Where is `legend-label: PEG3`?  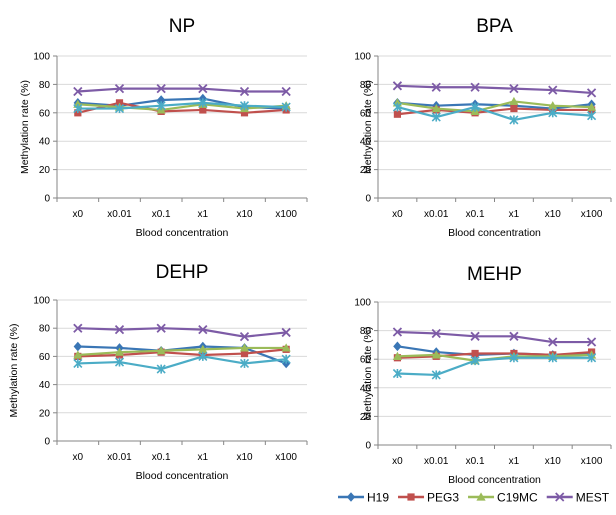 legend-label: PEG3 is located at coordinates (443, 498).